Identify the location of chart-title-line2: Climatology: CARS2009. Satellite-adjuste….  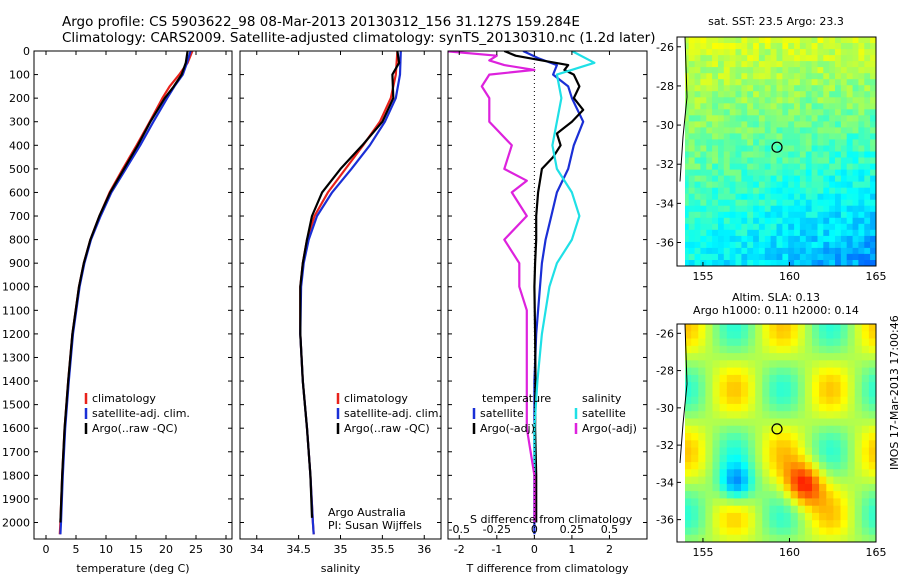
(359, 38).